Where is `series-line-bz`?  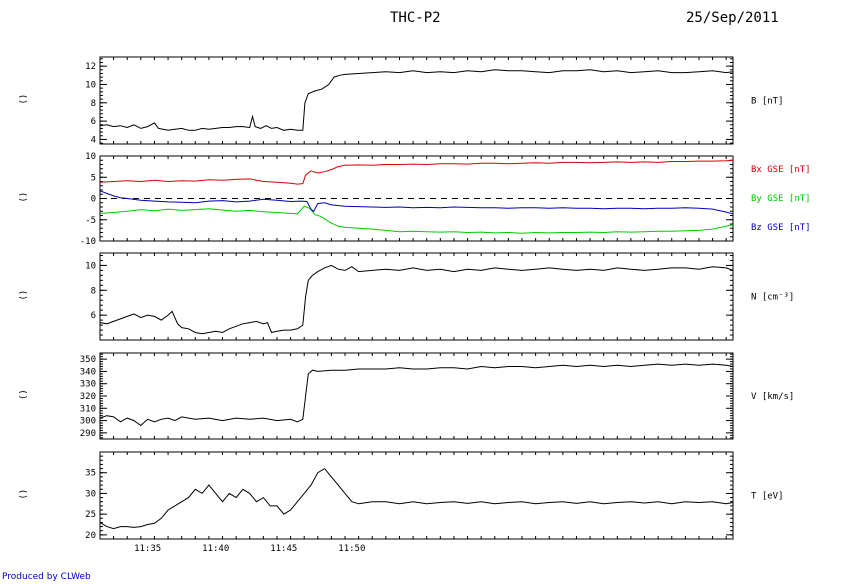
series-line-bz is located at coordinates (416, 202).